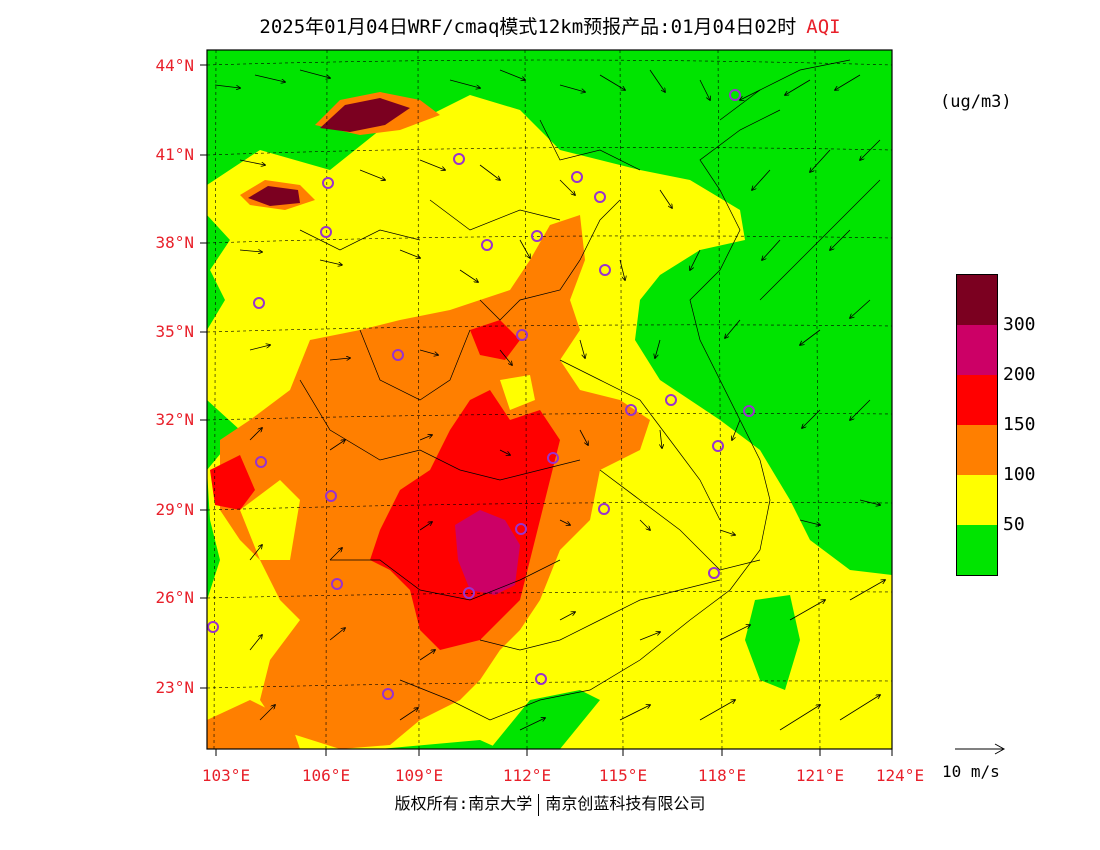 This screenshot has width=1100, height=850. What do you see at coordinates (1019, 374) in the screenshot?
I see `legend-label-200: 200` at bounding box center [1019, 374].